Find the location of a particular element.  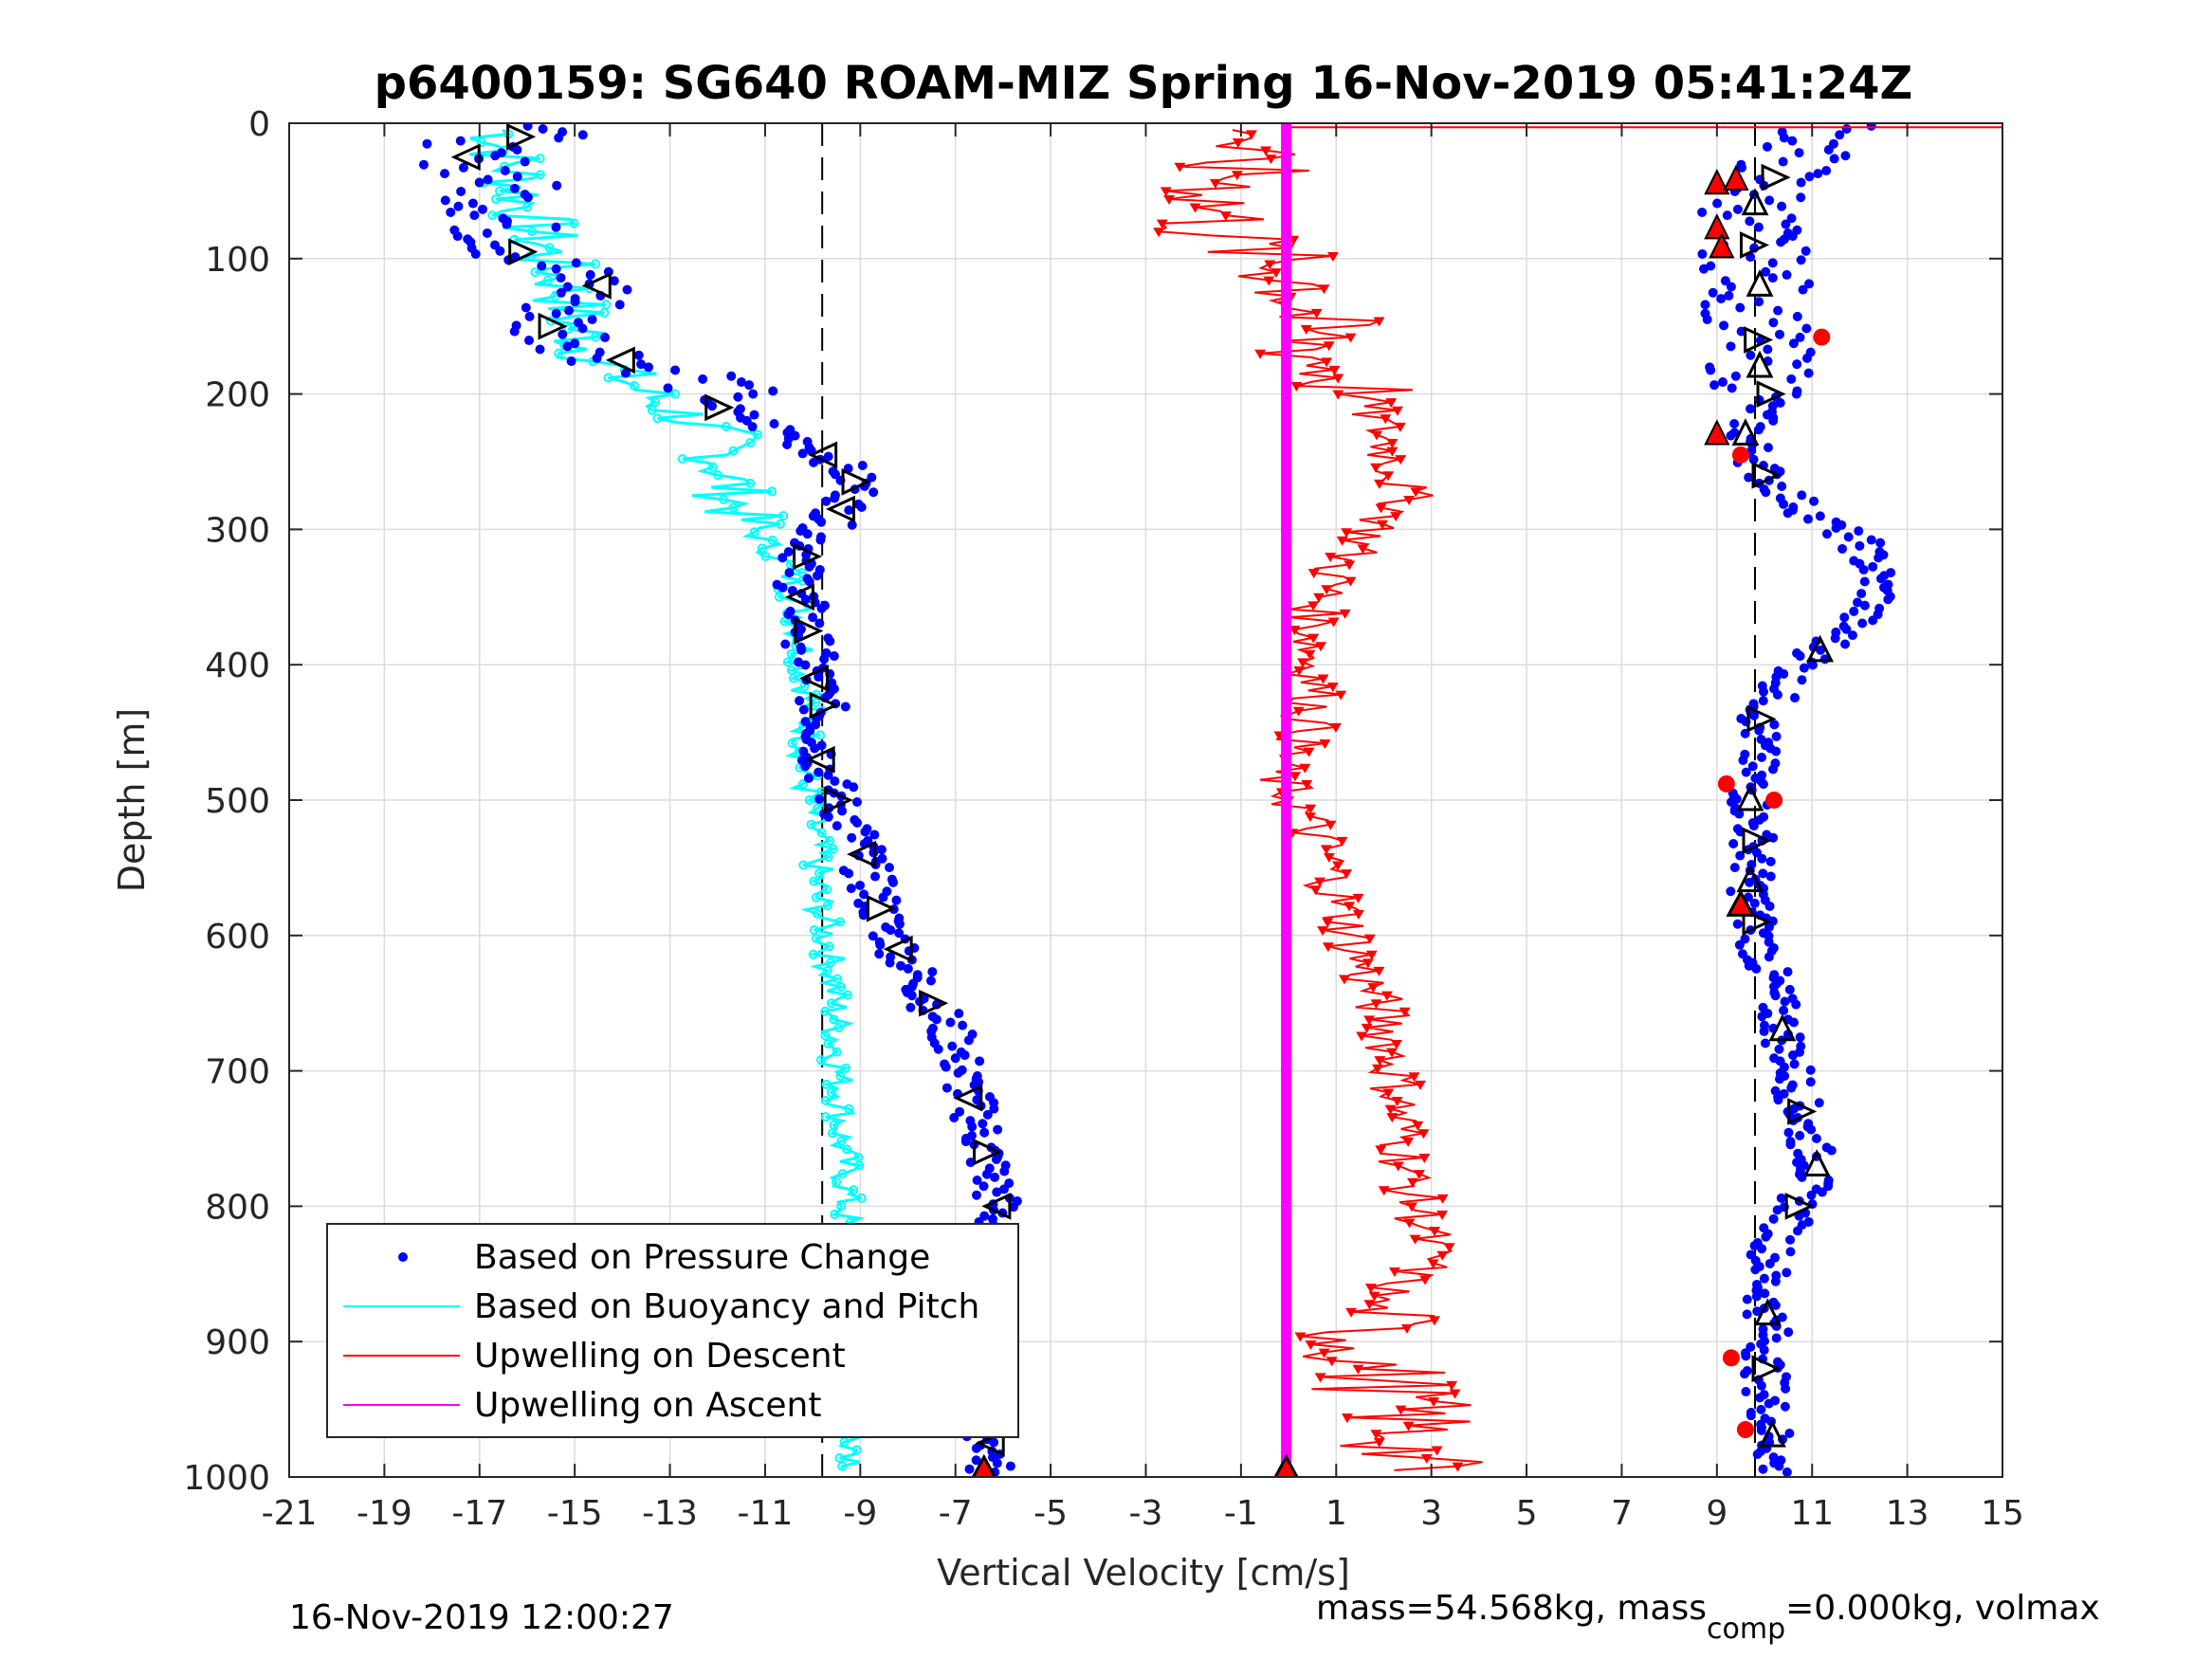

x-tick-label: -21 is located at coordinates (290, 1513).